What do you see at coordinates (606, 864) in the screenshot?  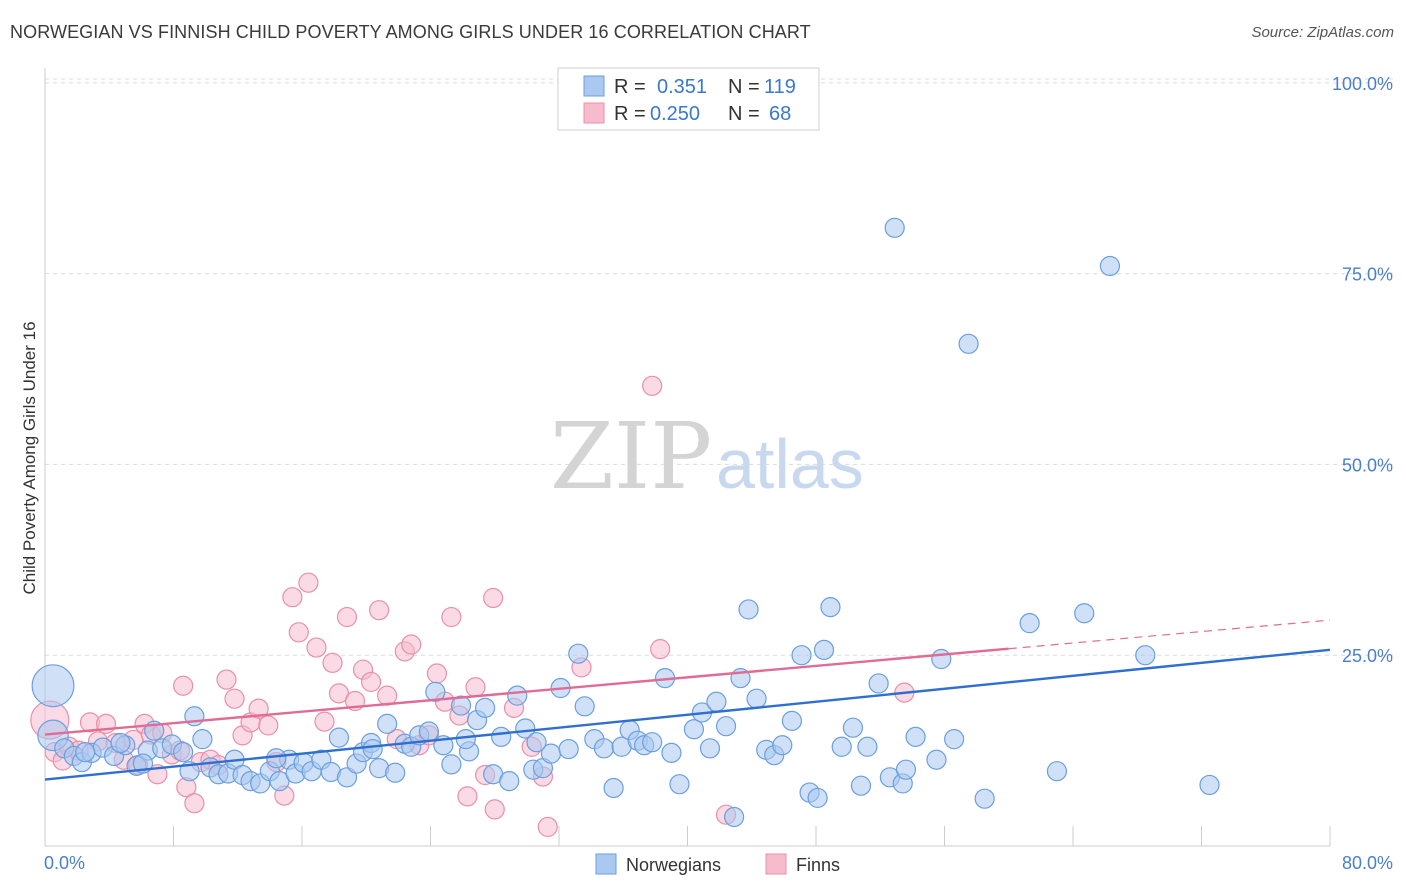 I see `bottom-legend-norwegians-swatch` at bounding box center [606, 864].